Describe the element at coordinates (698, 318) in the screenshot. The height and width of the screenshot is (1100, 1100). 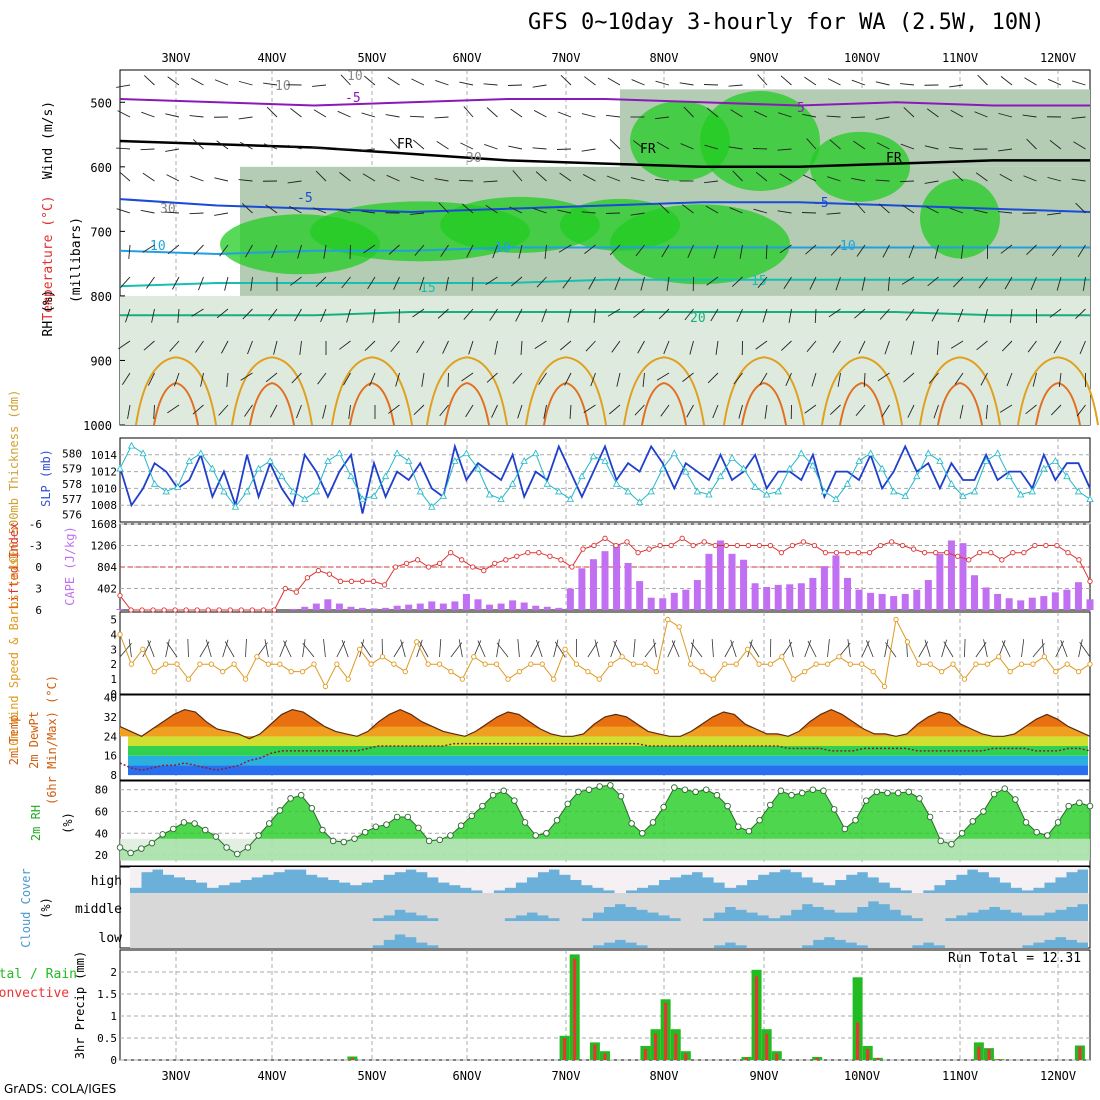
I see `contour-label-13: 20` at that location.